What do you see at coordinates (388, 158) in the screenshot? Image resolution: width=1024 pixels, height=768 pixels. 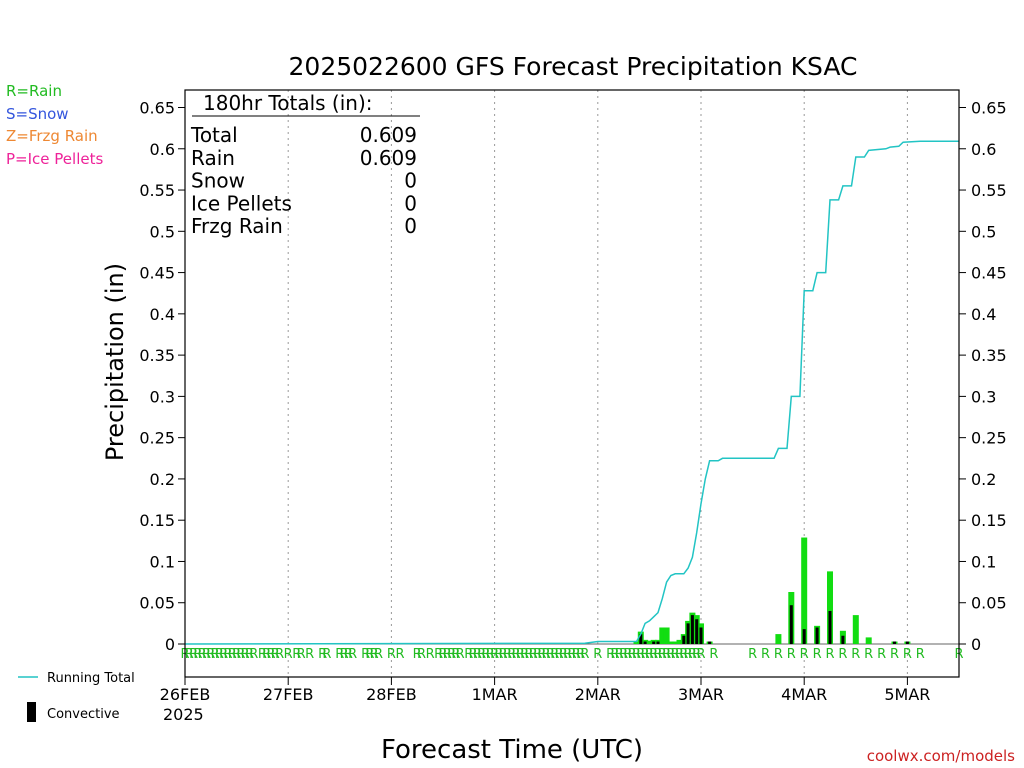 I see `totals-row-value: 0.609` at bounding box center [388, 158].